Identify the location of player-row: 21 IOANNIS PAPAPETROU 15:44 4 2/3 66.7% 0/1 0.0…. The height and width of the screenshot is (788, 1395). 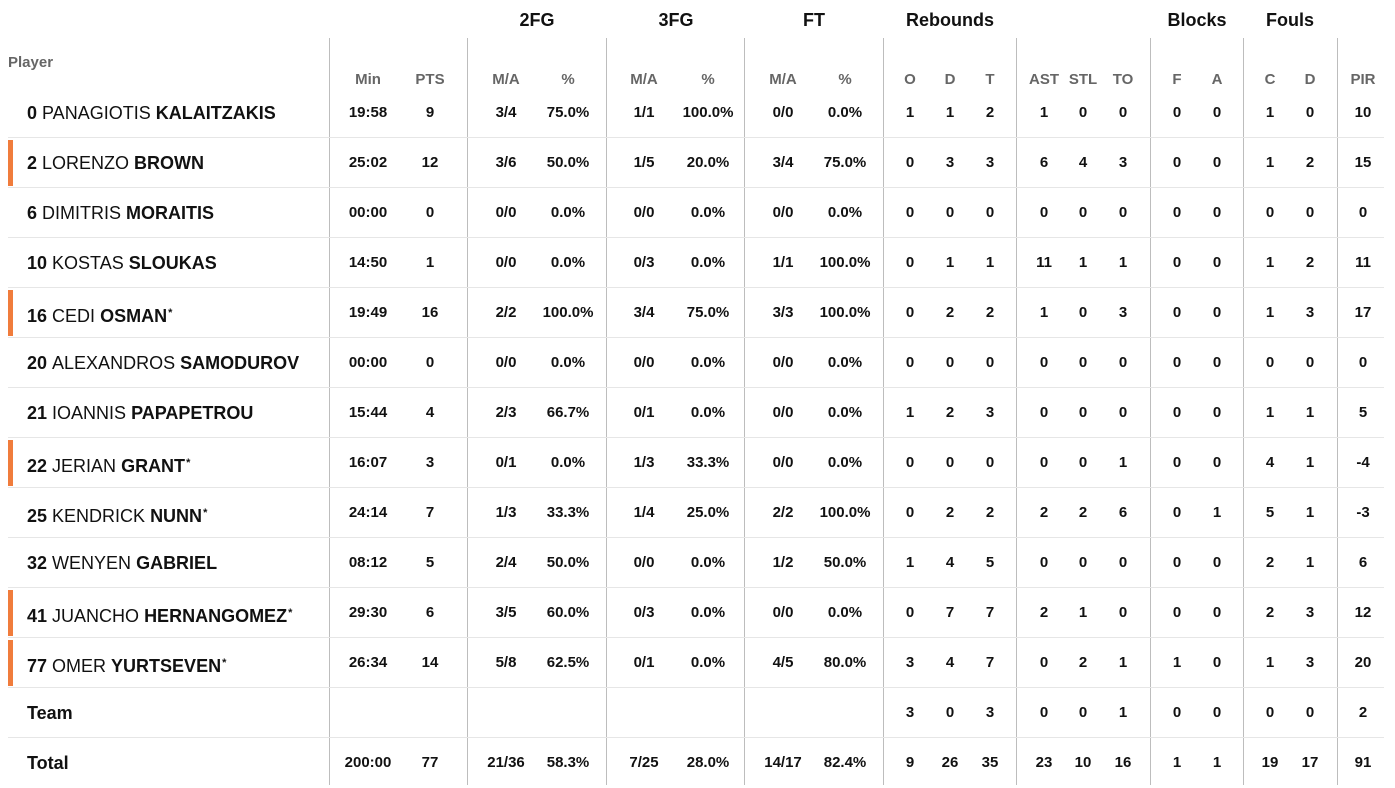
(696, 413).